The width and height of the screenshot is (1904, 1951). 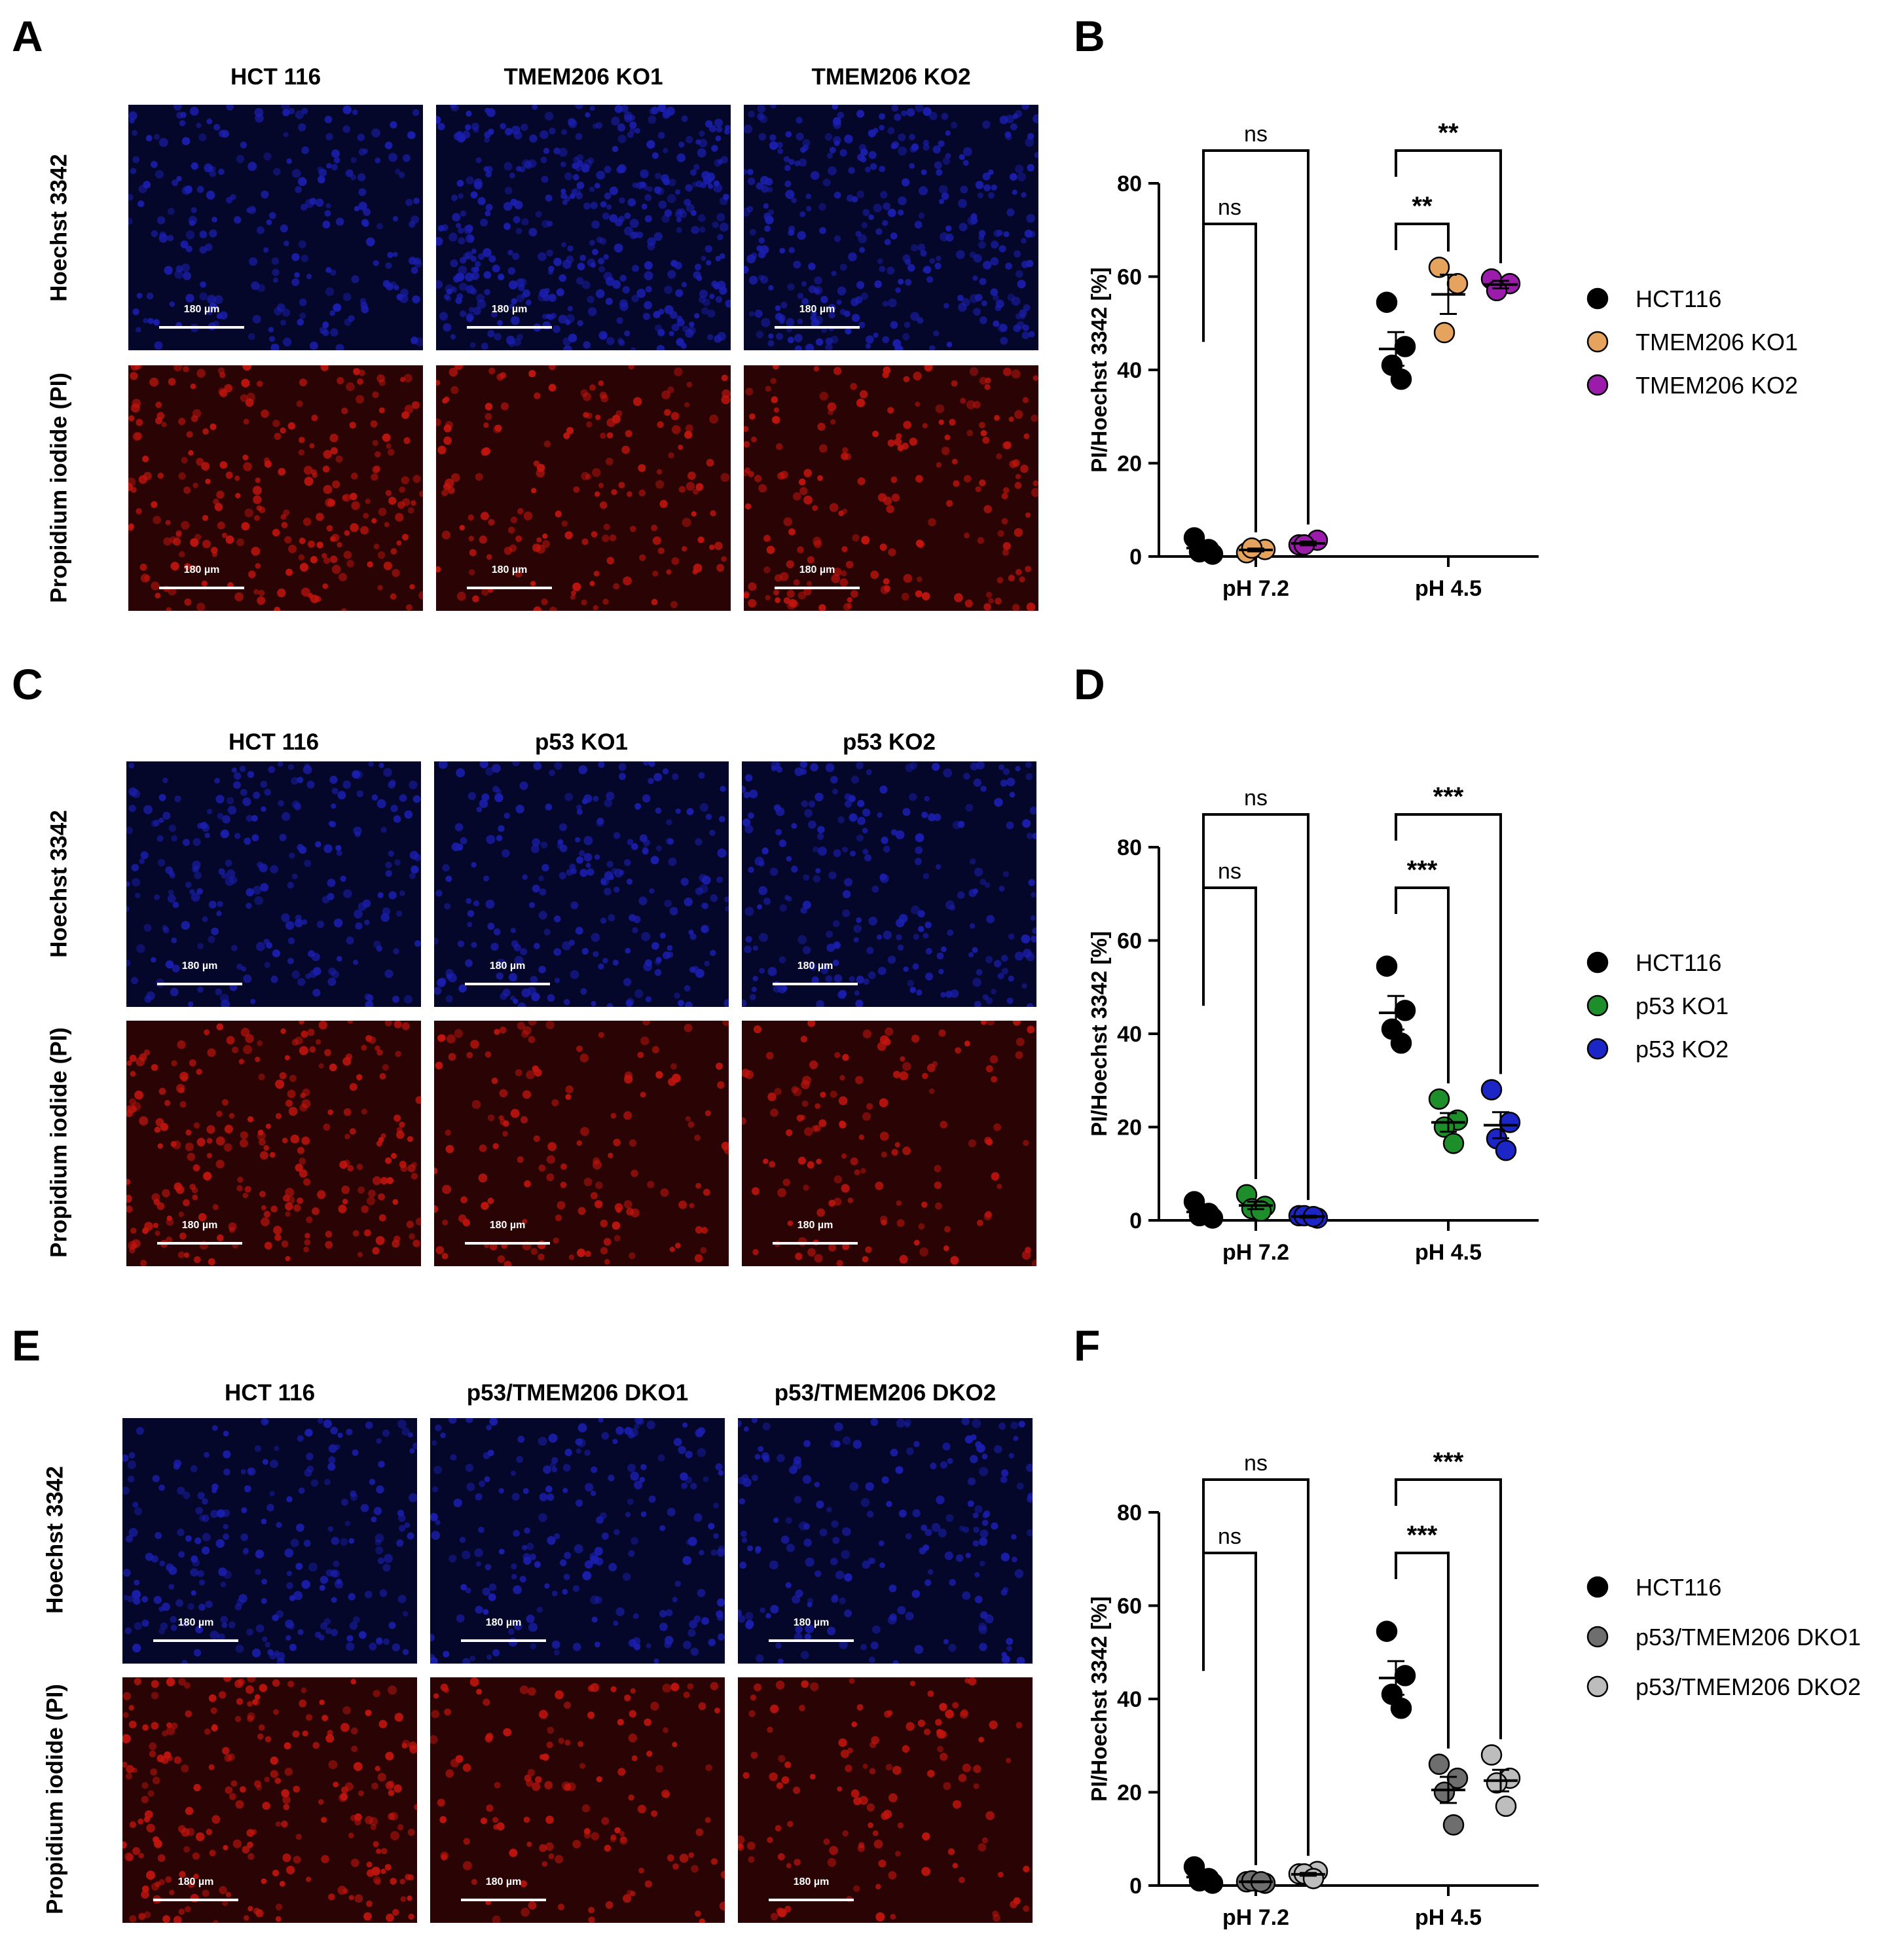 What do you see at coordinates (1682, 1049) in the screenshot?
I see `legend-label: p53 KO2` at bounding box center [1682, 1049].